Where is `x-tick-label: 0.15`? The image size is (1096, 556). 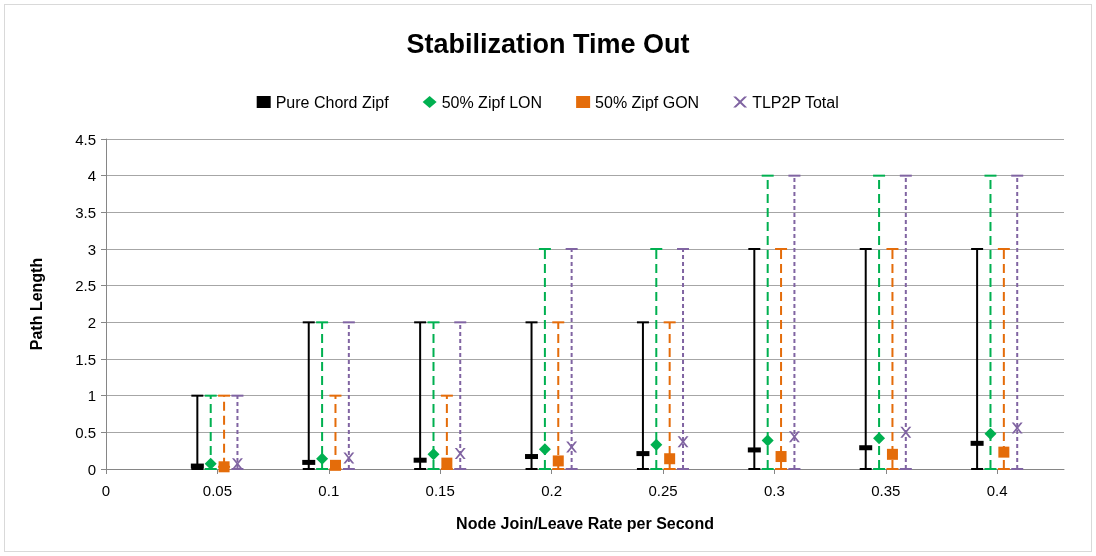 x-tick-label: 0.15 is located at coordinates (440, 490).